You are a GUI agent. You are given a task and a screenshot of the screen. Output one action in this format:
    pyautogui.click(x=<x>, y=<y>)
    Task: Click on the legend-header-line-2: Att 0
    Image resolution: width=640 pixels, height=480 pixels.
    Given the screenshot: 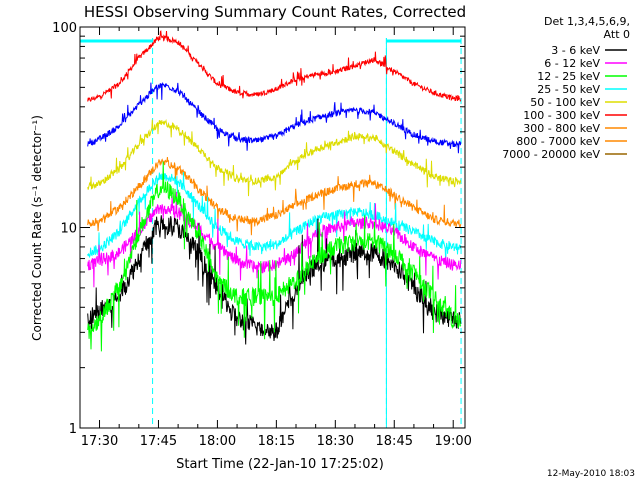 What is the action you would take?
    pyautogui.click(x=617, y=34)
    